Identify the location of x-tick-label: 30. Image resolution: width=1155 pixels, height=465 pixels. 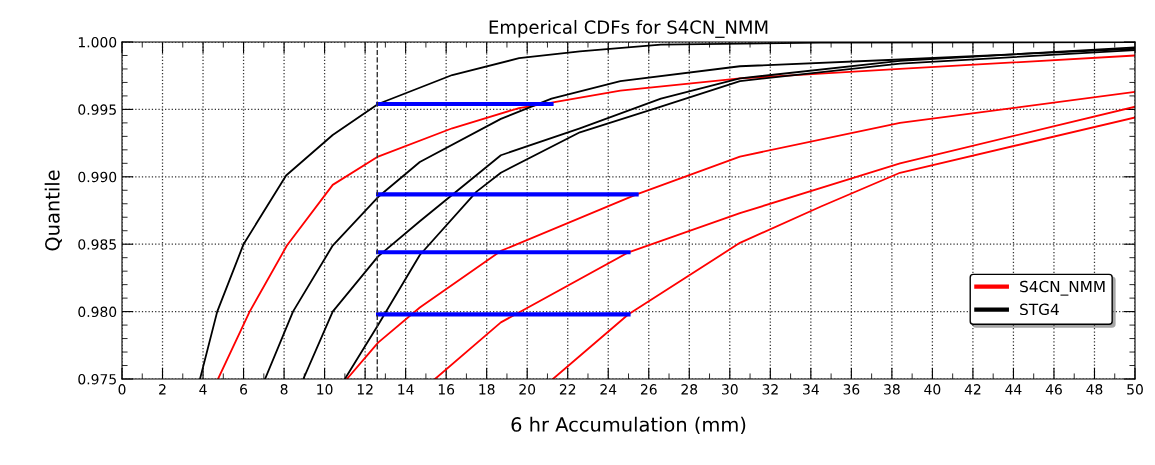
(730, 389).